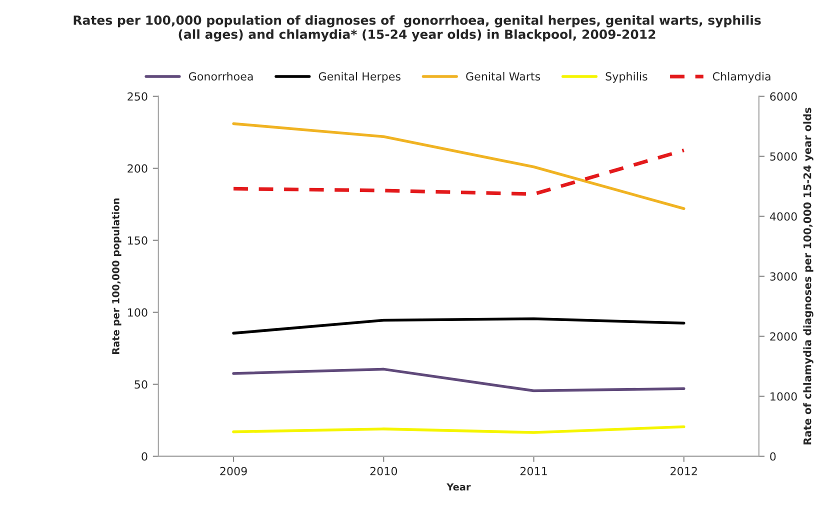 The width and height of the screenshot is (834, 507). What do you see at coordinates (138, 240) in the screenshot?
I see `y-tick-label: 150` at bounding box center [138, 240].